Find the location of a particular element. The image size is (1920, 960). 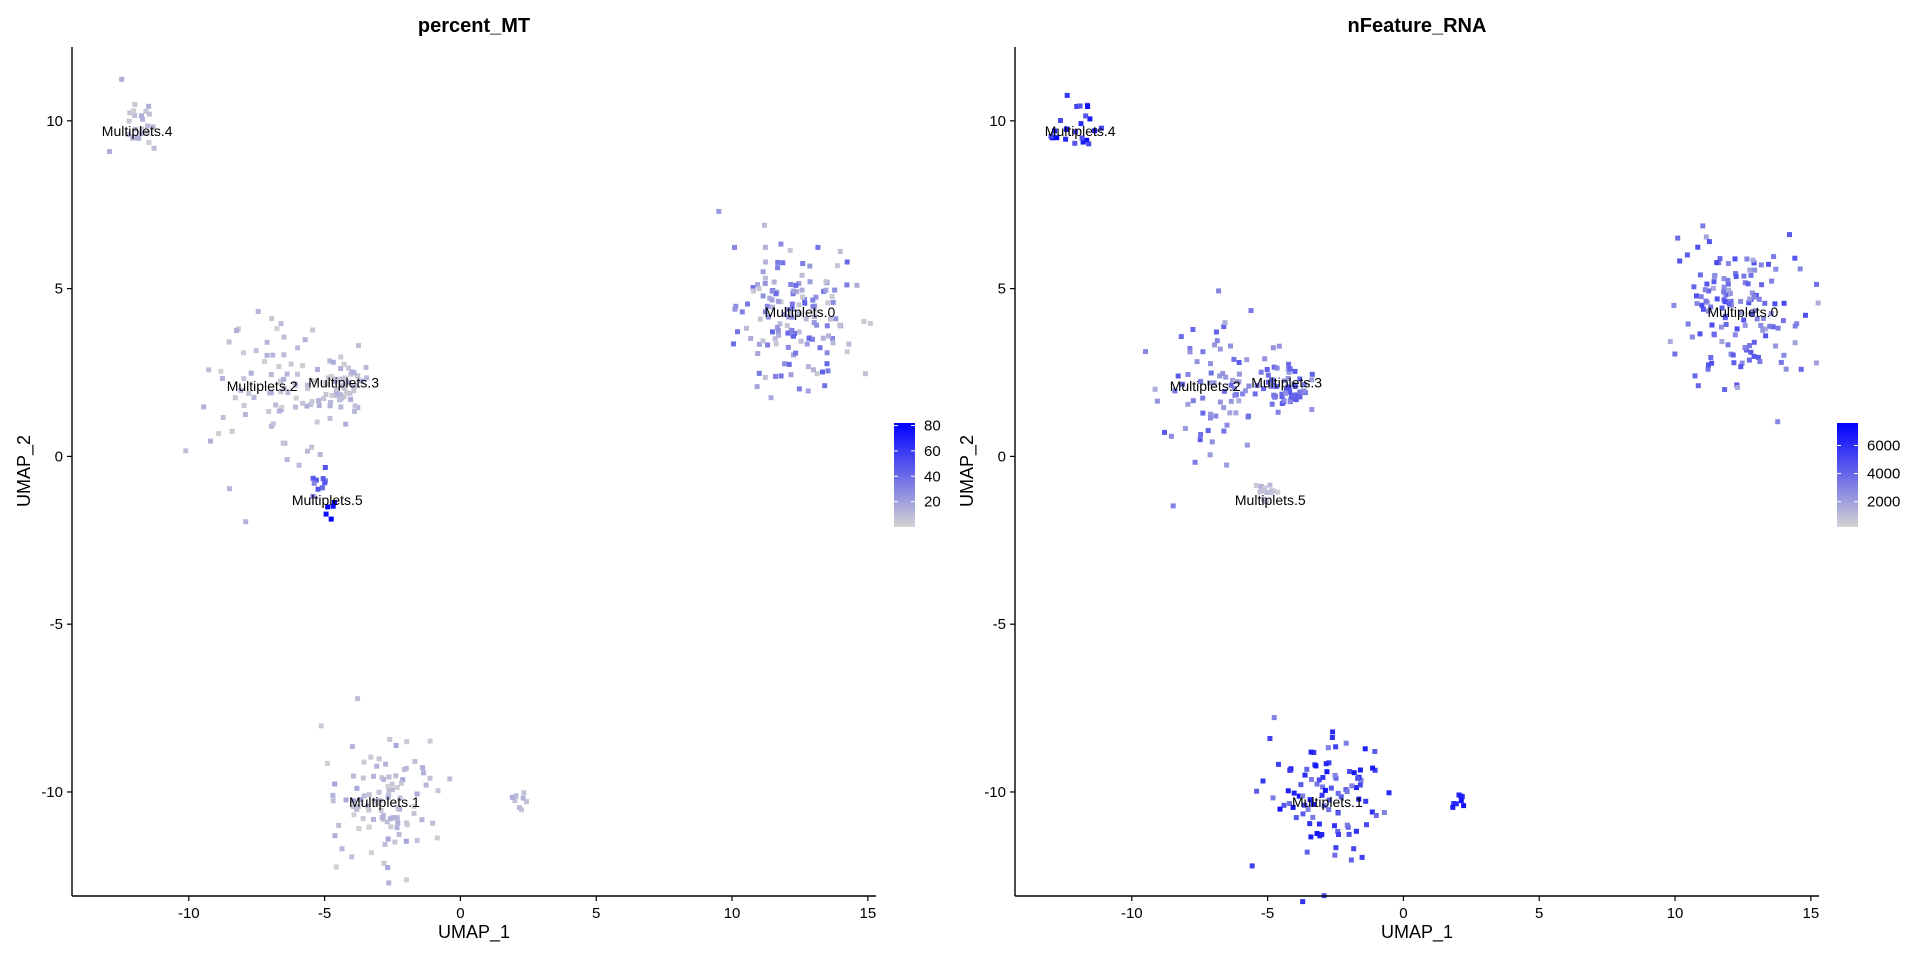

panel-title: nFeature_RNA is located at coordinates (1417, 26).